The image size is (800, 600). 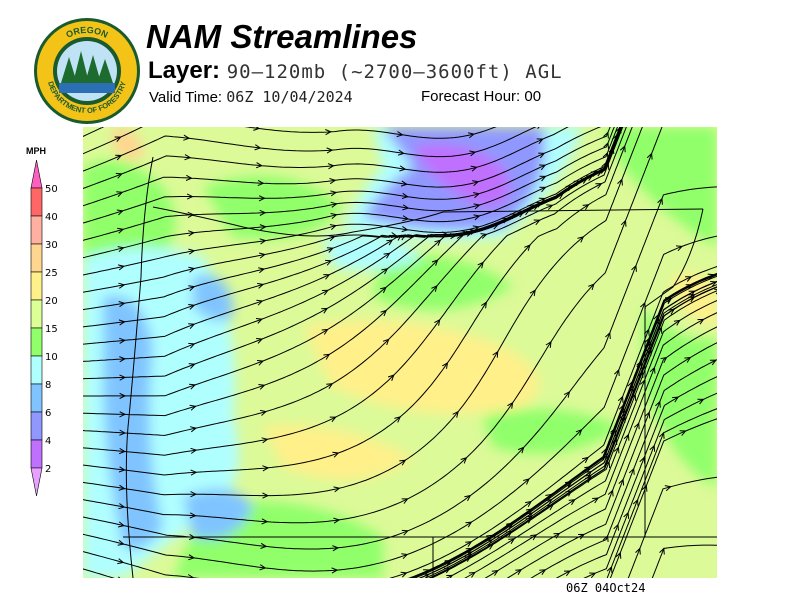 I want to click on legend-label: 50, so click(x=51, y=189).